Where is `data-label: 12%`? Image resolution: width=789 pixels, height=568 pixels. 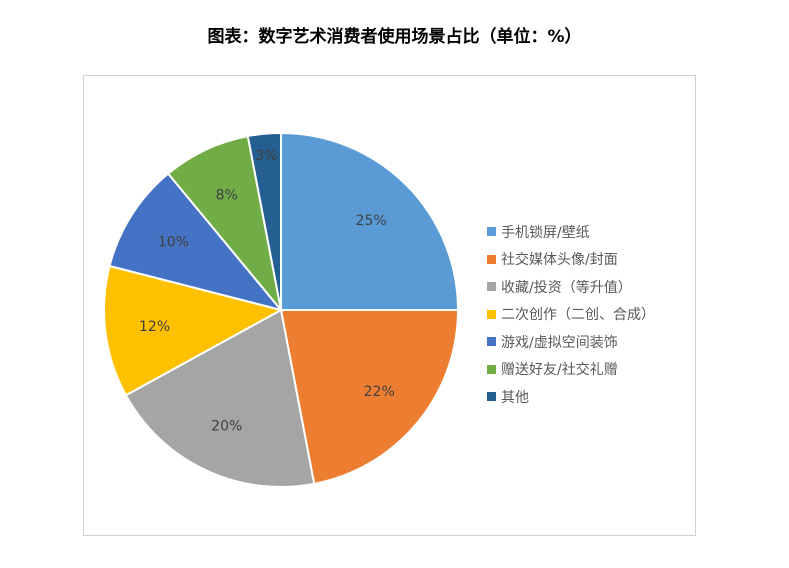
data-label: 12% is located at coordinates (154, 327).